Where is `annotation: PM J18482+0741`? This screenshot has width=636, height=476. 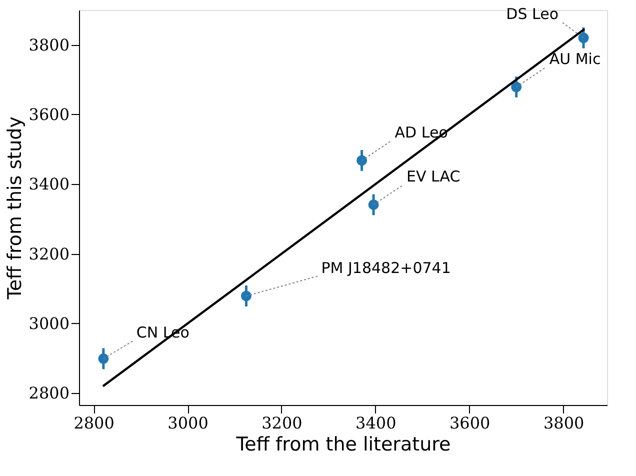
annotation: PM J18482+0741 is located at coordinates (386, 267).